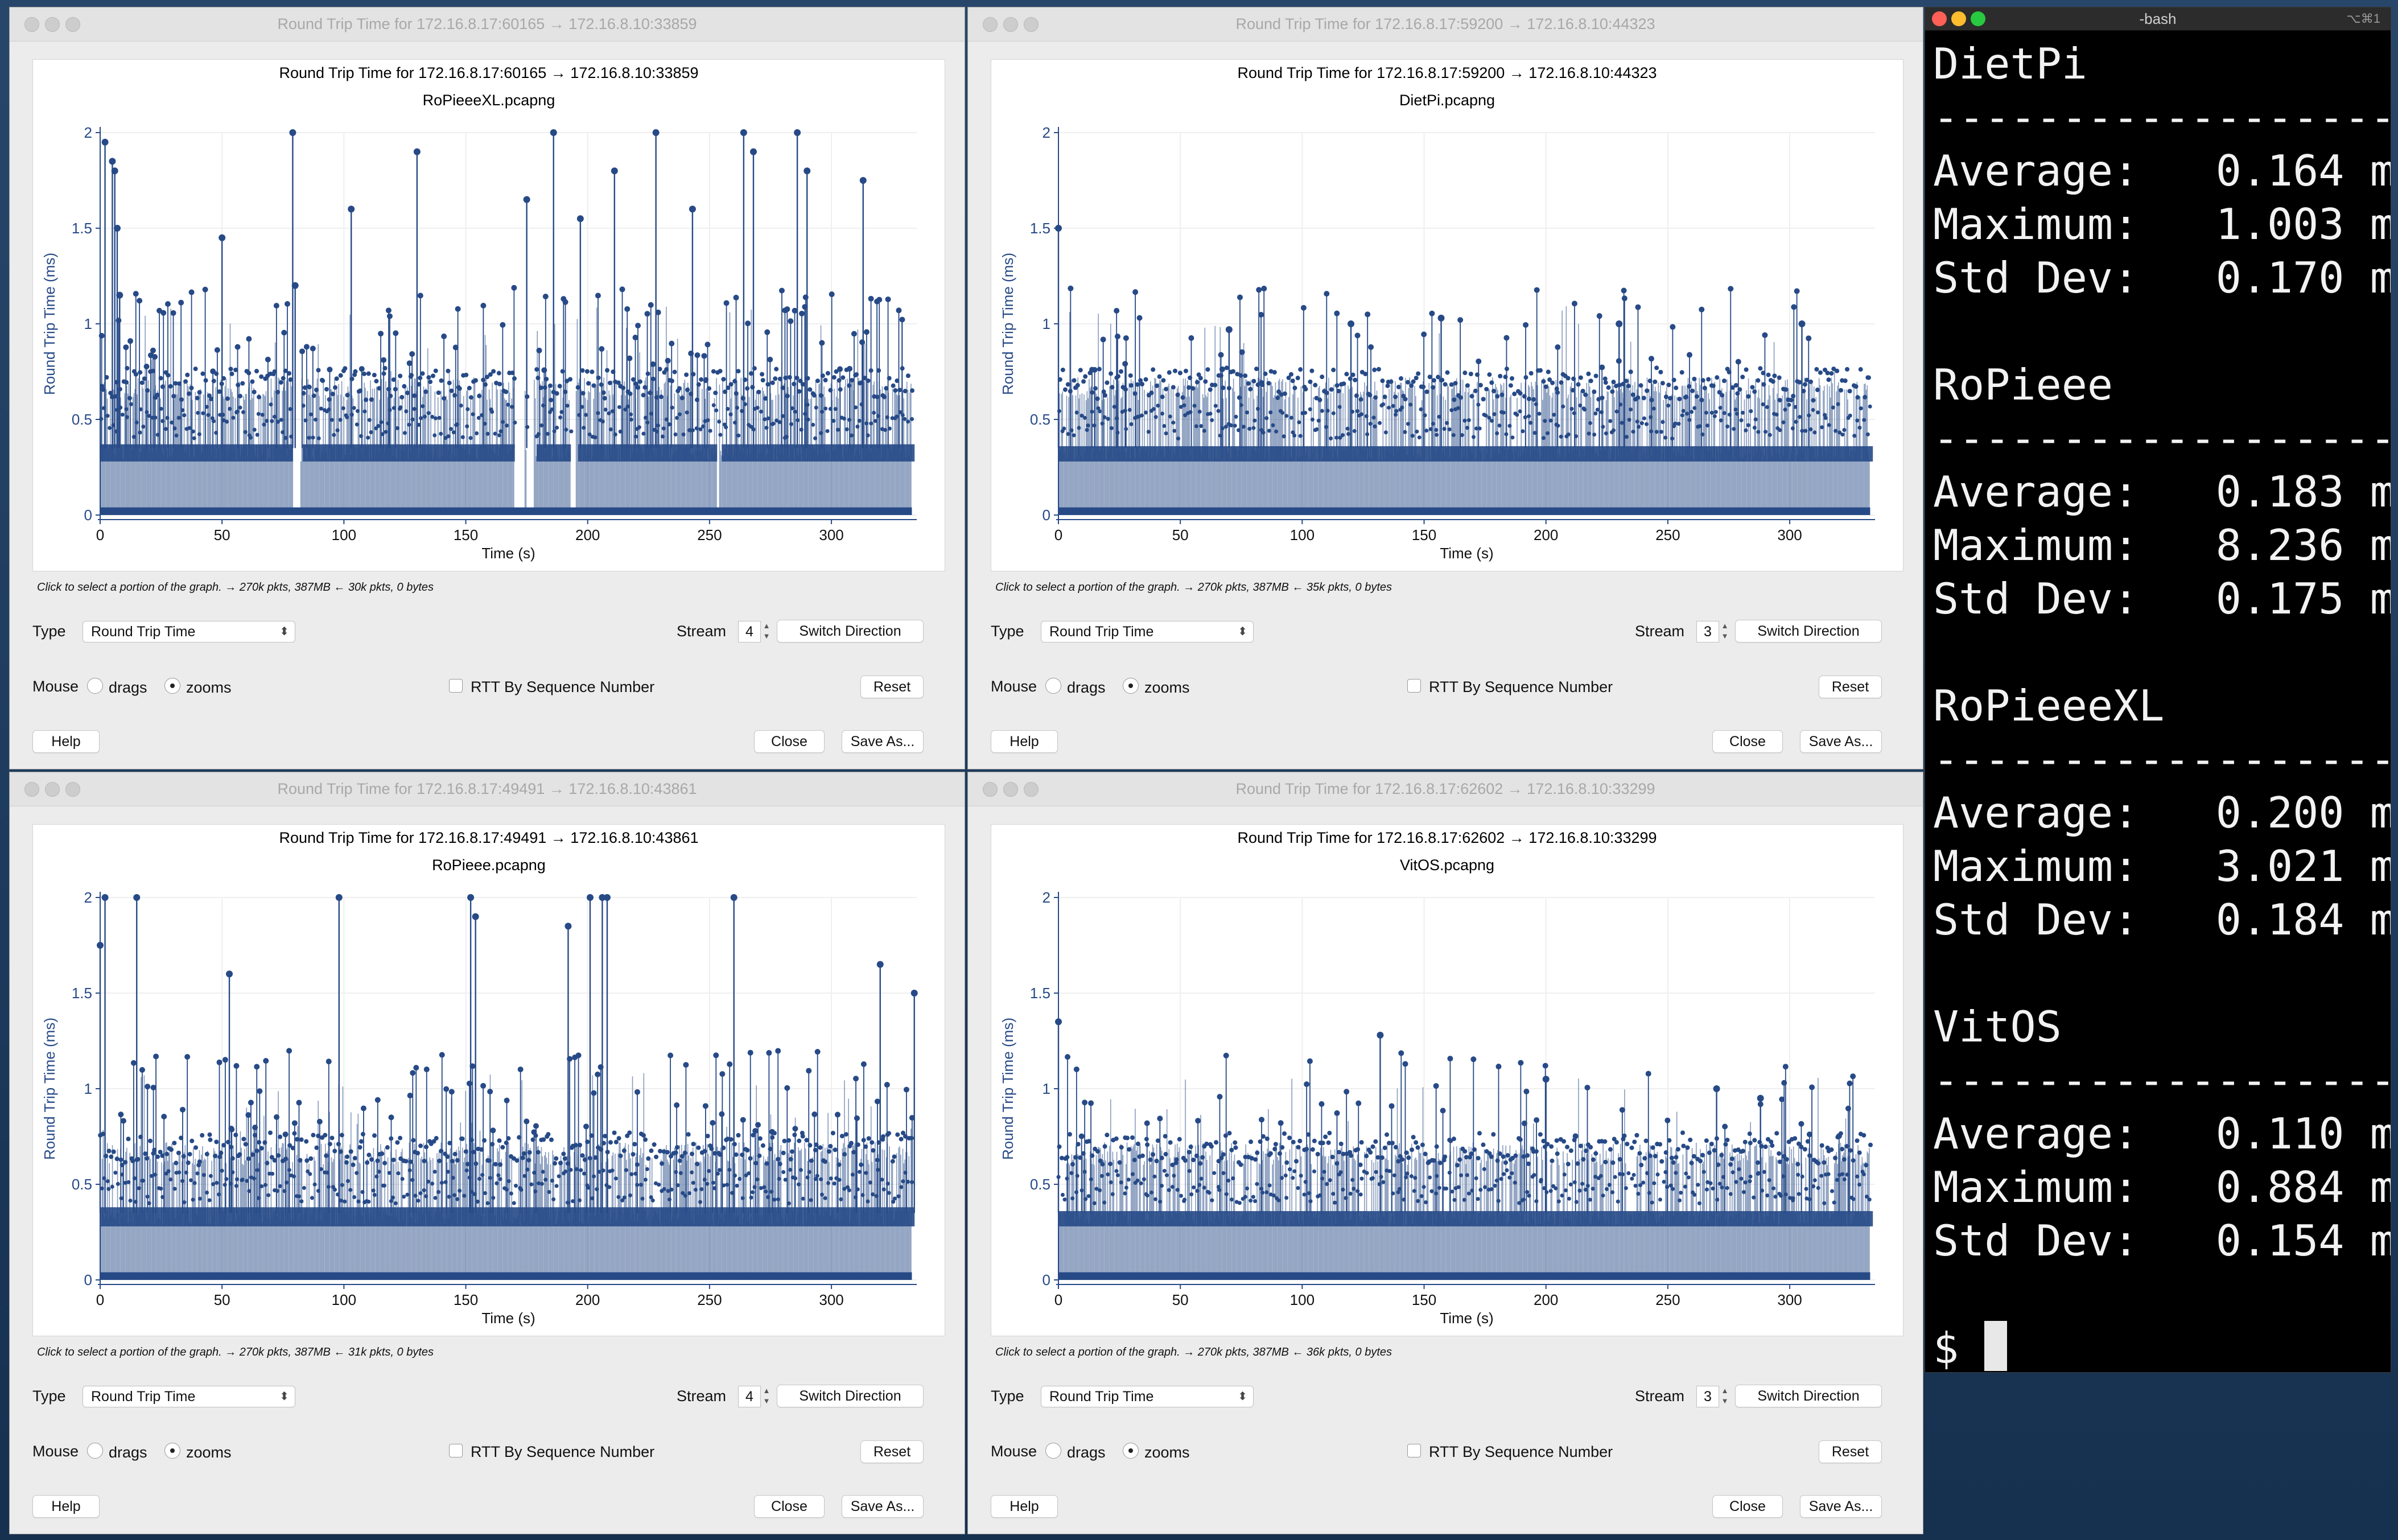 The image size is (2398, 1540). Describe the element at coordinates (587, 534) in the screenshot. I see `x-tick-label: 200` at that location.